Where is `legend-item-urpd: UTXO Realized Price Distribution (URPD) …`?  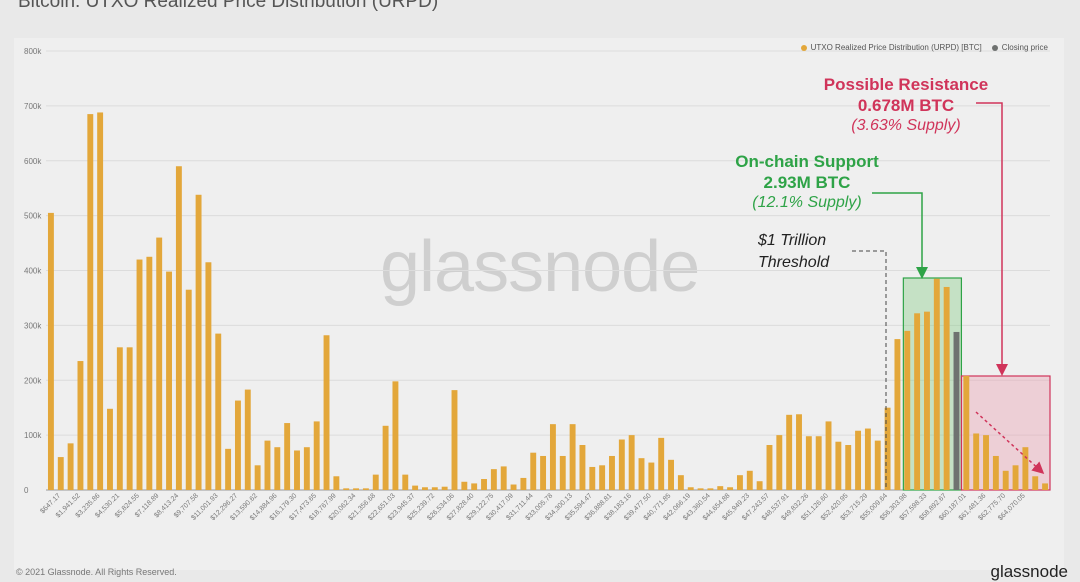
legend-item-urpd: UTXO Realized Price Distribution (URPD) … is located at coordinates (891, 47).